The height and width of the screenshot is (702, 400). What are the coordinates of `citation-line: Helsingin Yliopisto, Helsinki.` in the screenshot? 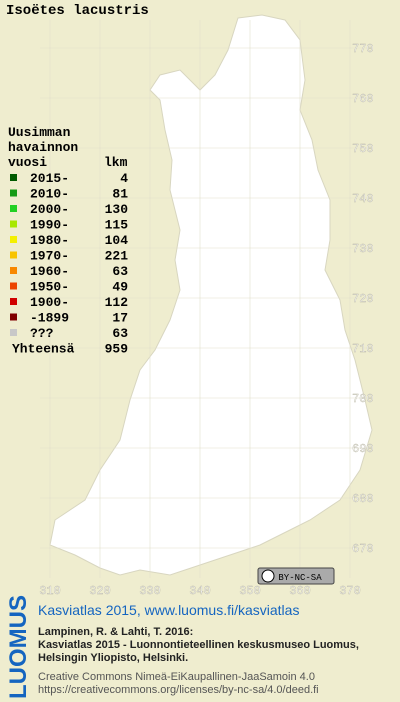 It's located at (113, 658).